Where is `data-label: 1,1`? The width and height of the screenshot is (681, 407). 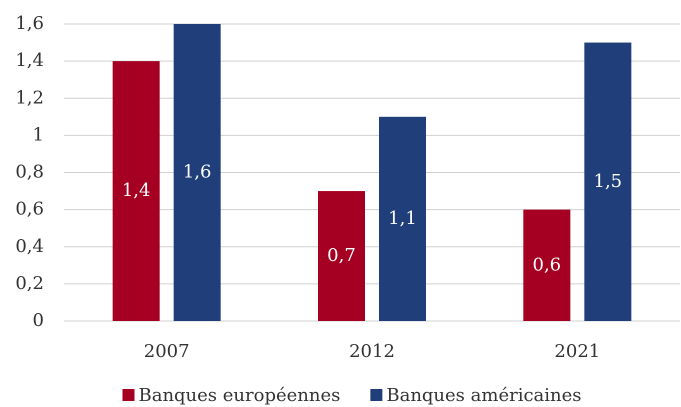 data-label: 1,1 is located at coordinates (402, 218).